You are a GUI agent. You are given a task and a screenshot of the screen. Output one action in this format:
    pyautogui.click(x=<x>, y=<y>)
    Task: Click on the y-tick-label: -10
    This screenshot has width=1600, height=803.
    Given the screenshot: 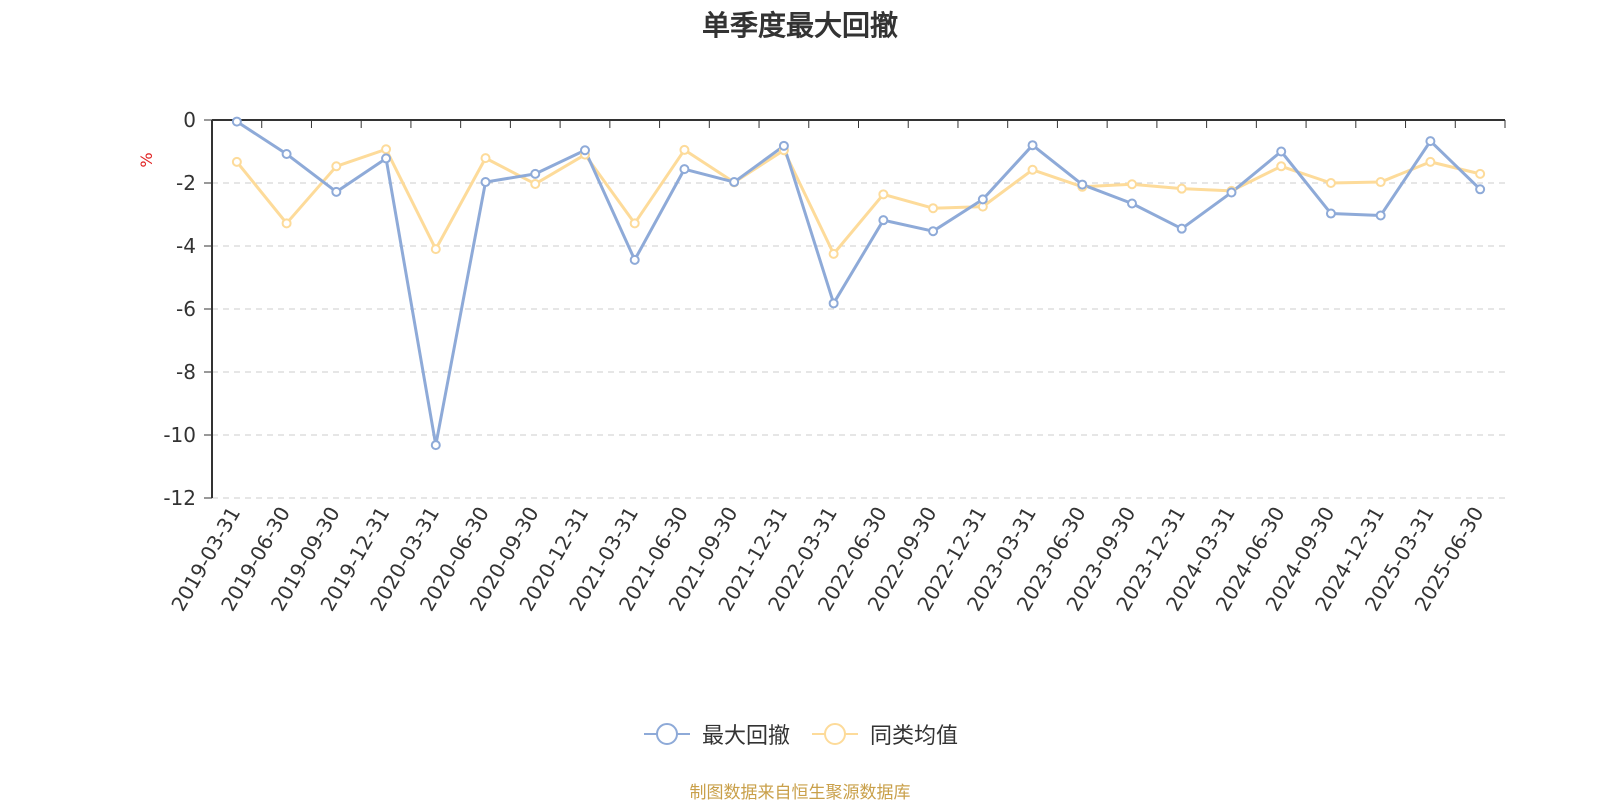 What is the action you would take?
    pyautogui.click(x=179, y=435)
    